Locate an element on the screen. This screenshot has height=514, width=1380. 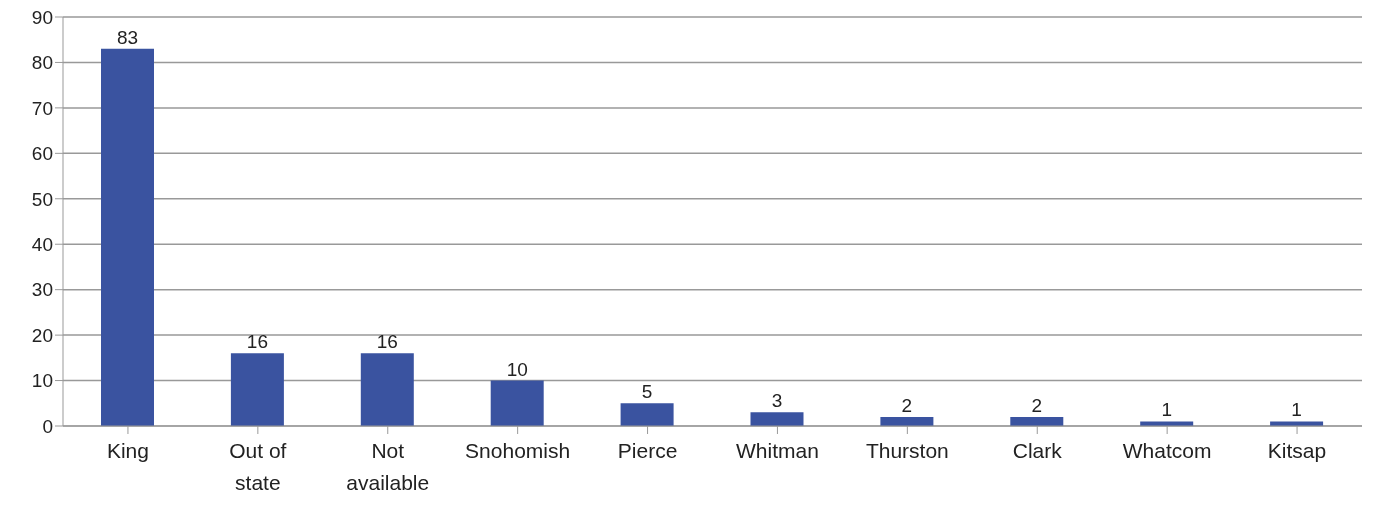
data-label: 3 is located at coordinates (777, 401).